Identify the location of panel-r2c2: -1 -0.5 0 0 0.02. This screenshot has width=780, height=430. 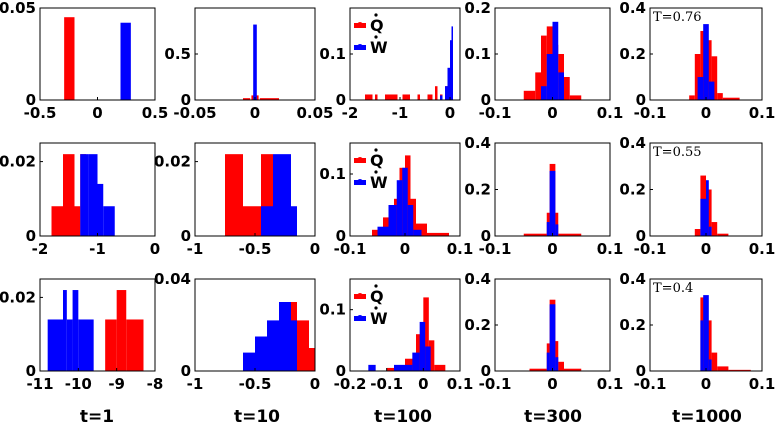
(237, 200).